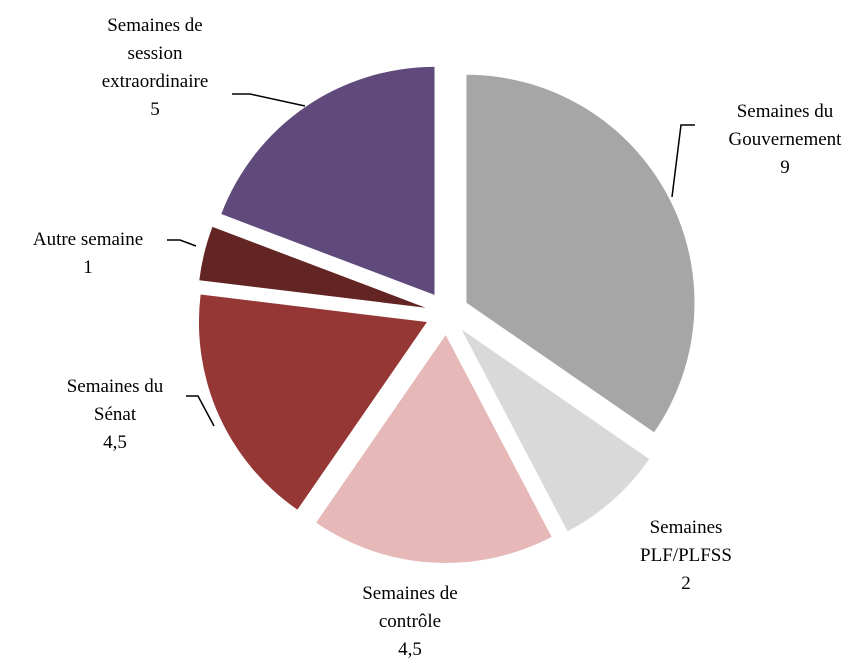 Image resolution: width=865 pixels, height=666 pixels. I want to click on category-label: Semaines du Sénat, so click(115, 400).